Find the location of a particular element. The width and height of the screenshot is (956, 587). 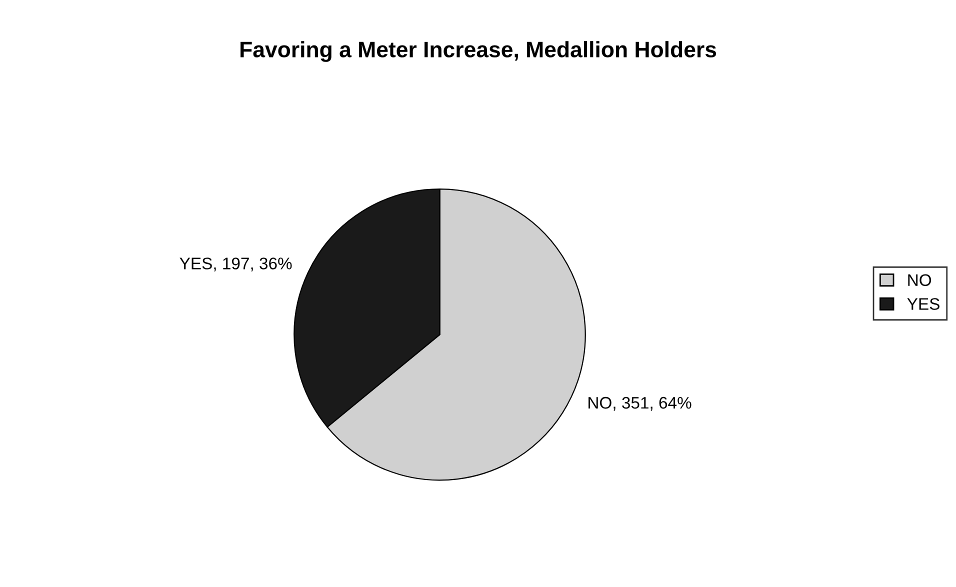

data-label: NO, 351, 64% is located at coordinates (640, 403).